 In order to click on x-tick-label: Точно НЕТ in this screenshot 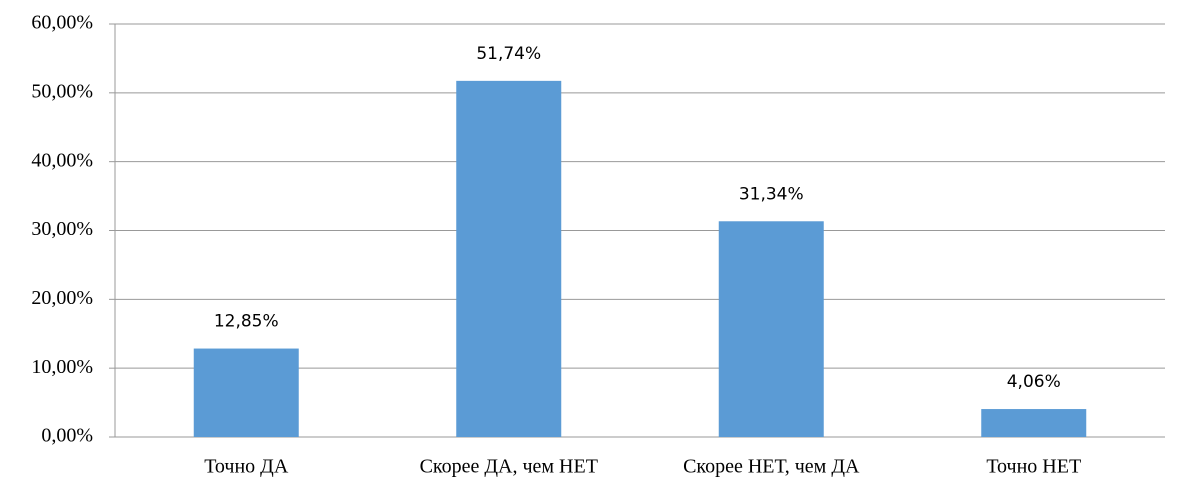, I will do `click(1033, 467)`.